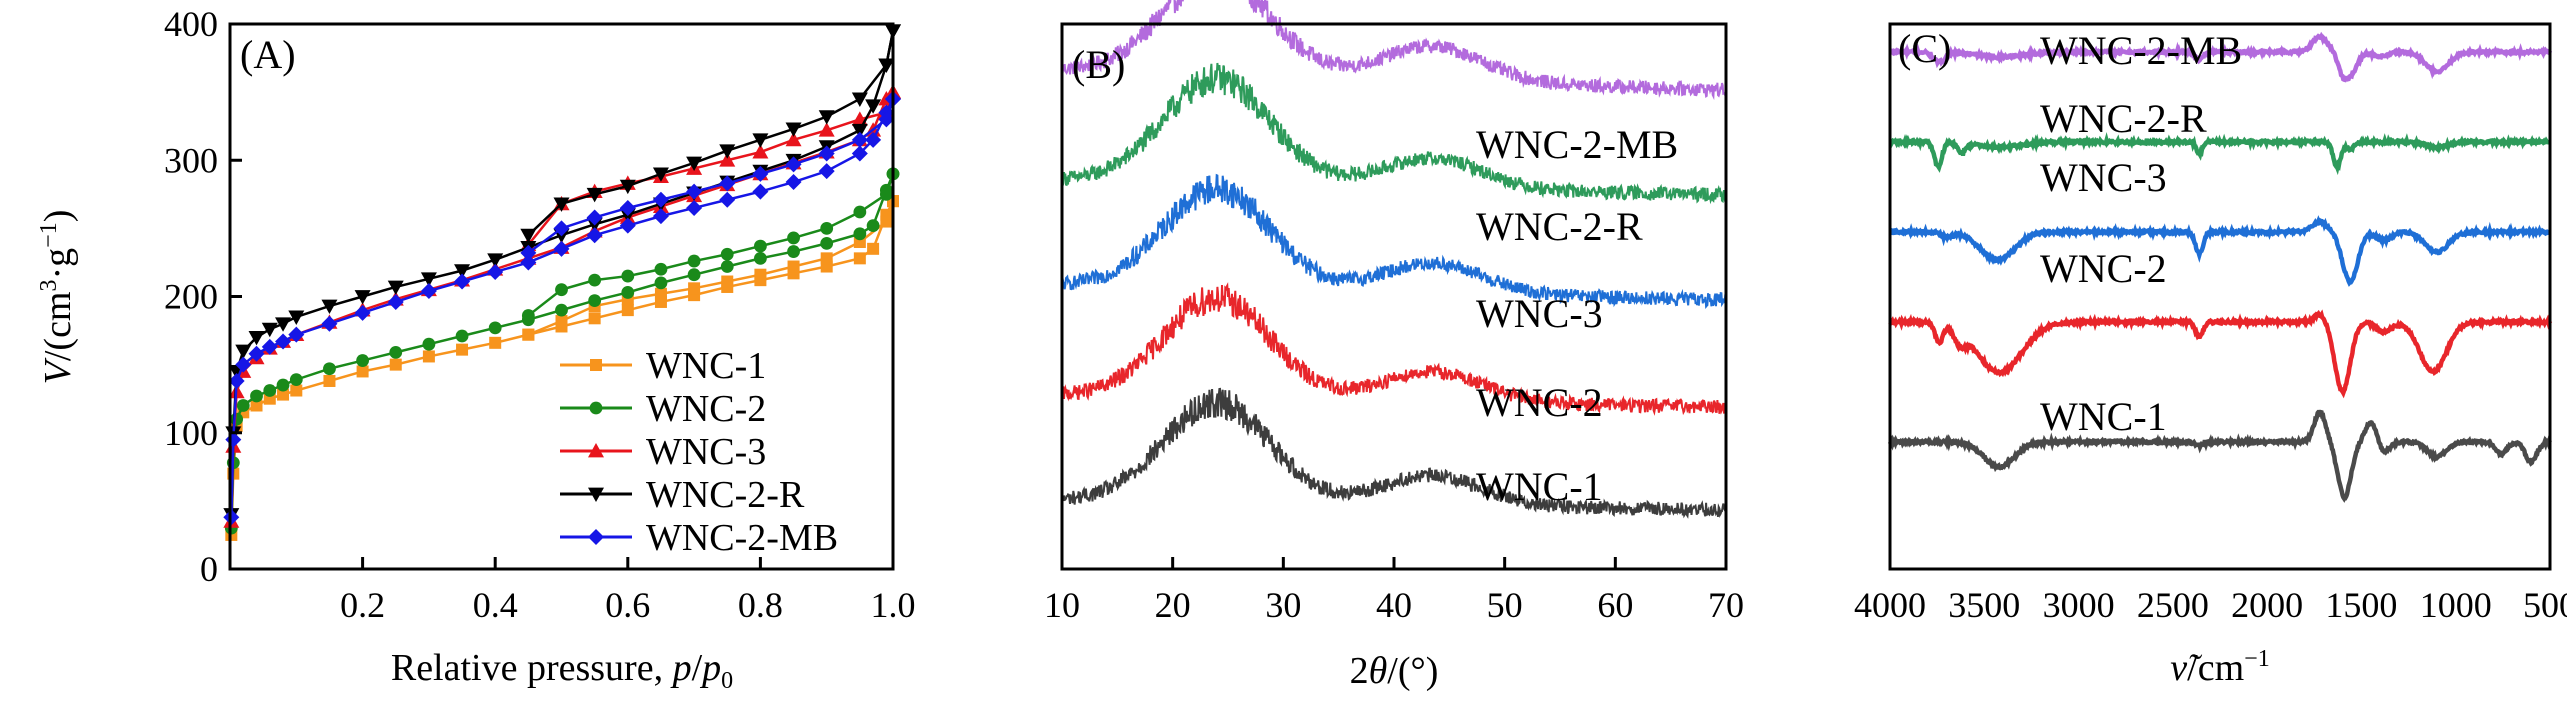 The width and height of the screenshot is (2567, 709). Describe the element at coordinates (57, 297) in the screenshot. I see `panel-a-y-axis-title: V/(cm3·g−1)` at that location.